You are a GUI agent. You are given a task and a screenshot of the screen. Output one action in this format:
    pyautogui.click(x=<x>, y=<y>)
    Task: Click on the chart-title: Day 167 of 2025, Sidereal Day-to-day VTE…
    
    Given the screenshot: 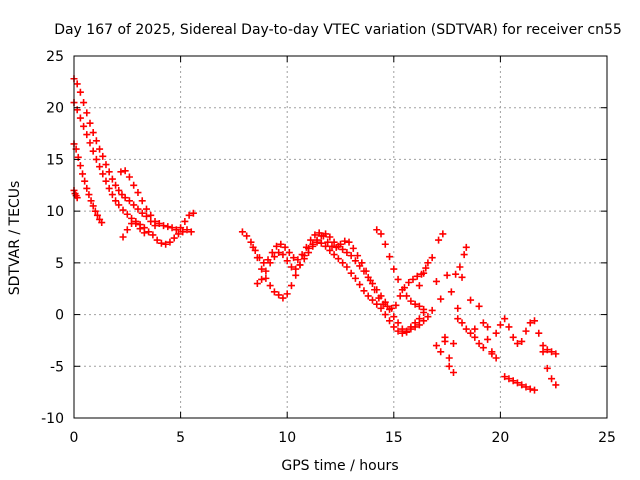 What is the action you would take?
    pyautogui.click(x=338, y=30)
    